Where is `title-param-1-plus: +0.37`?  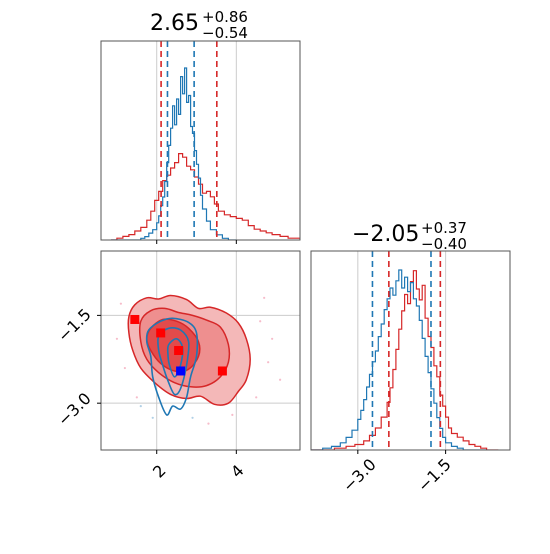 title-param-1-plus: +0.37 is located at coordinates (444, 228).